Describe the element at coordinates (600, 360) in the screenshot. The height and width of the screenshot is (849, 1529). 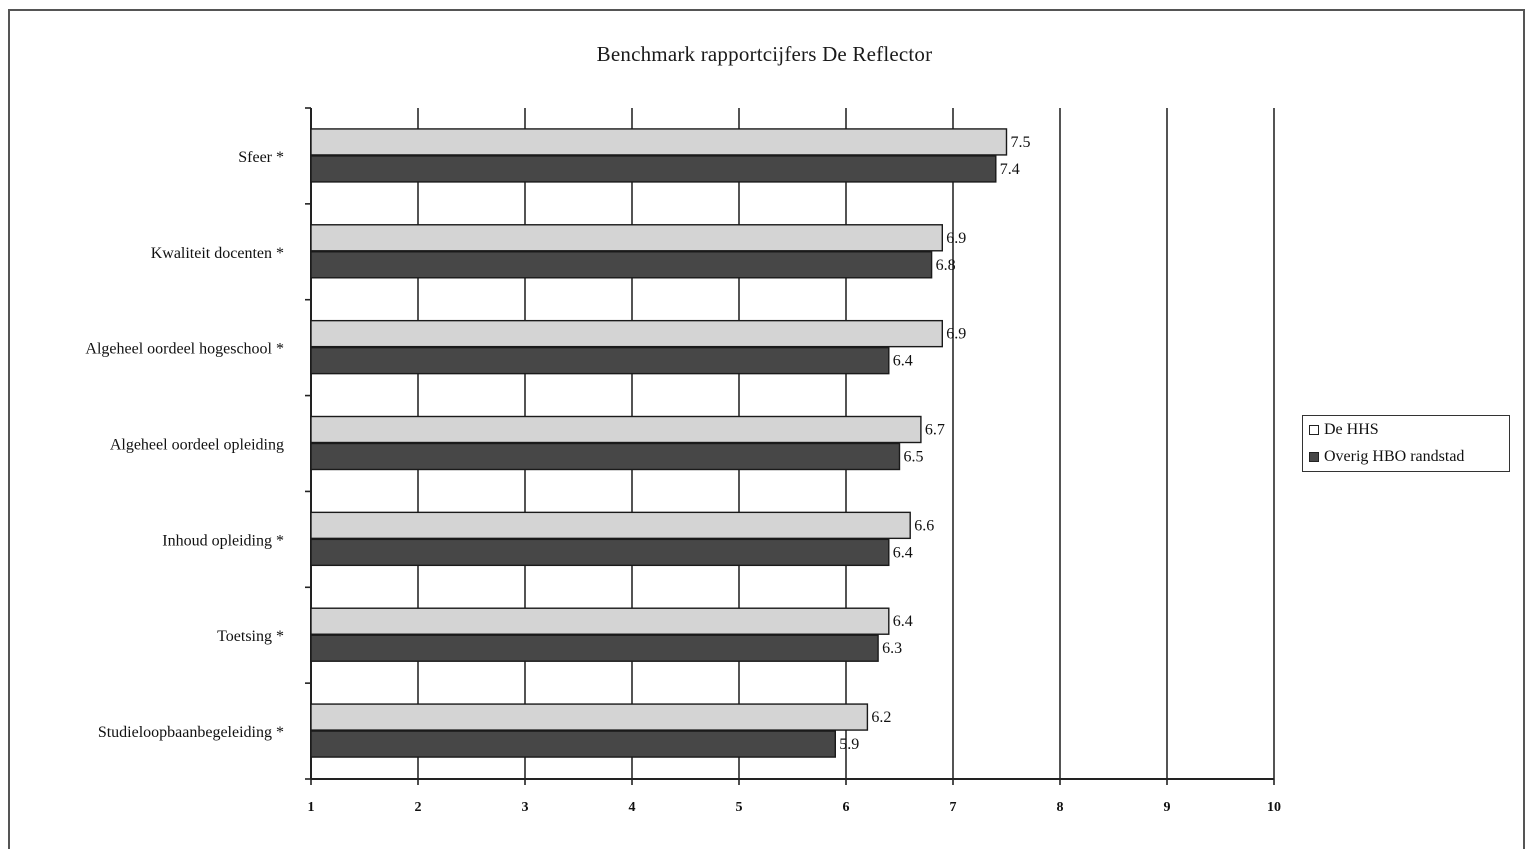
I see `bar-series1-cat2` at that location.